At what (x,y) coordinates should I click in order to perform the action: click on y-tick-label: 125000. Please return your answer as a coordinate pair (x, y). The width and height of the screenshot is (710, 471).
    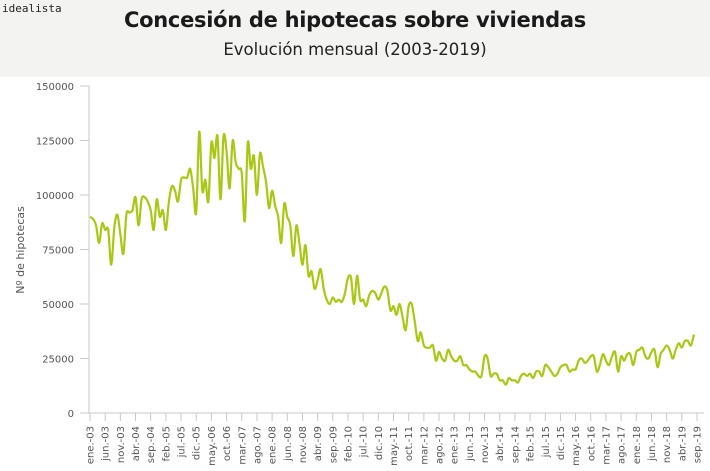
    Looking at the image, I should click on (55, 142).